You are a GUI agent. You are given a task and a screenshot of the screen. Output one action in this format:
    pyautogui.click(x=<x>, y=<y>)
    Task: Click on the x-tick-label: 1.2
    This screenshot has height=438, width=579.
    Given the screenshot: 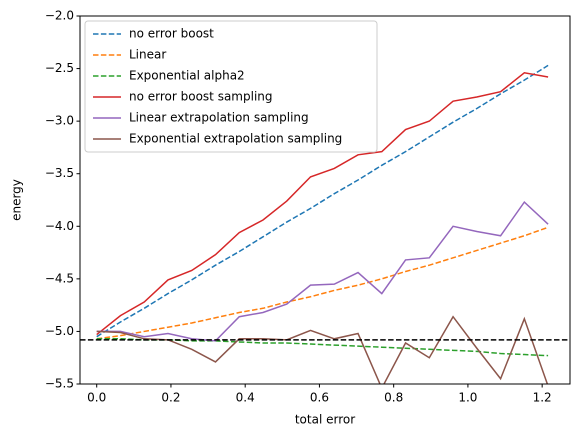 What is the action you would take?
    pyautogui.click(x=542, y=398)
    